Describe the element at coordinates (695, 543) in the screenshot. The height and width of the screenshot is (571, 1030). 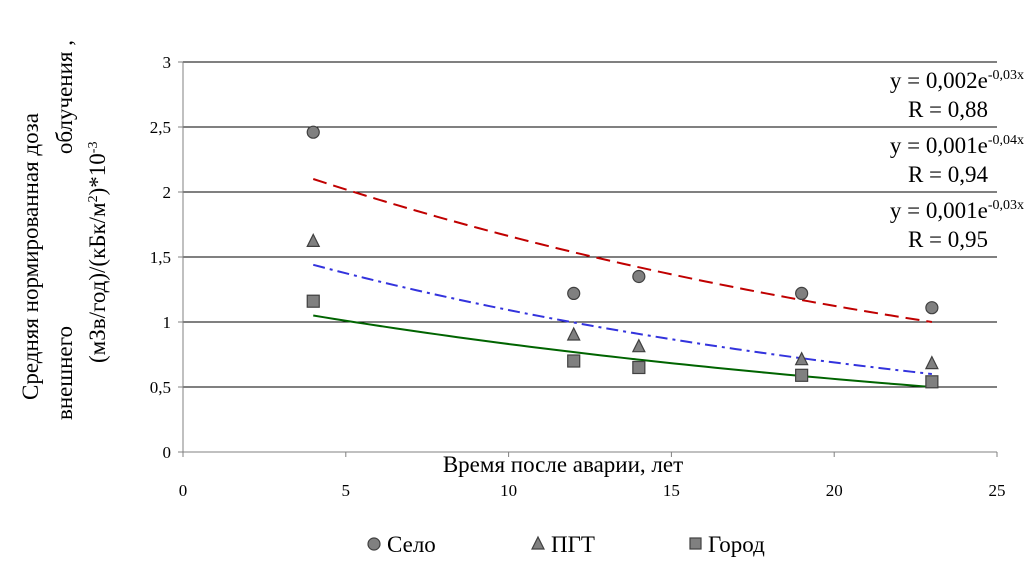
I see `legend-marker-gorod` at that location.